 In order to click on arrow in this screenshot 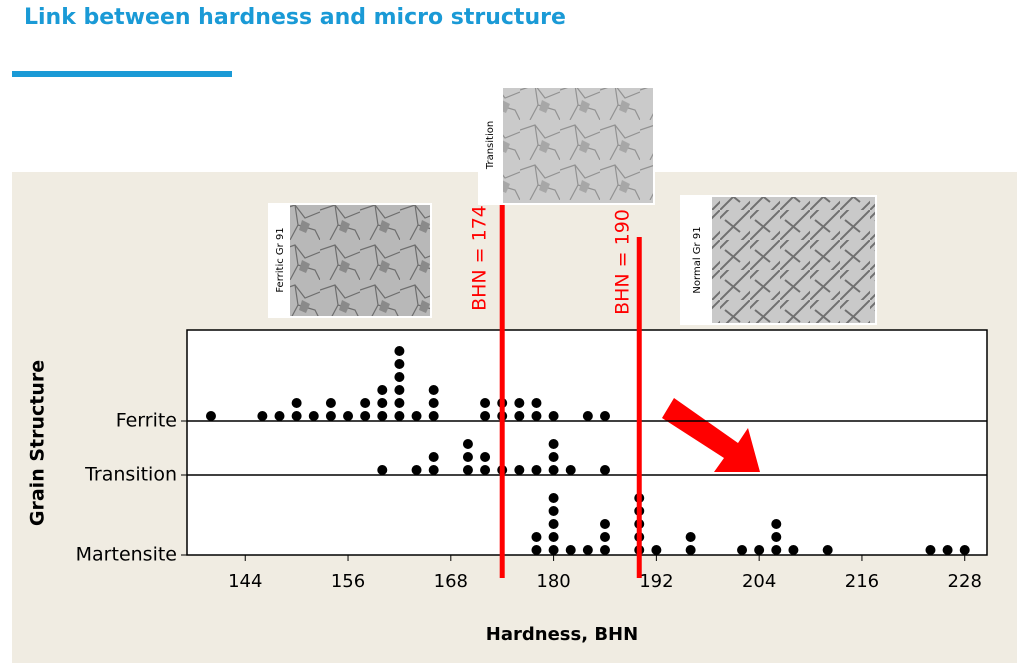, I will do `click(711, 435)`.